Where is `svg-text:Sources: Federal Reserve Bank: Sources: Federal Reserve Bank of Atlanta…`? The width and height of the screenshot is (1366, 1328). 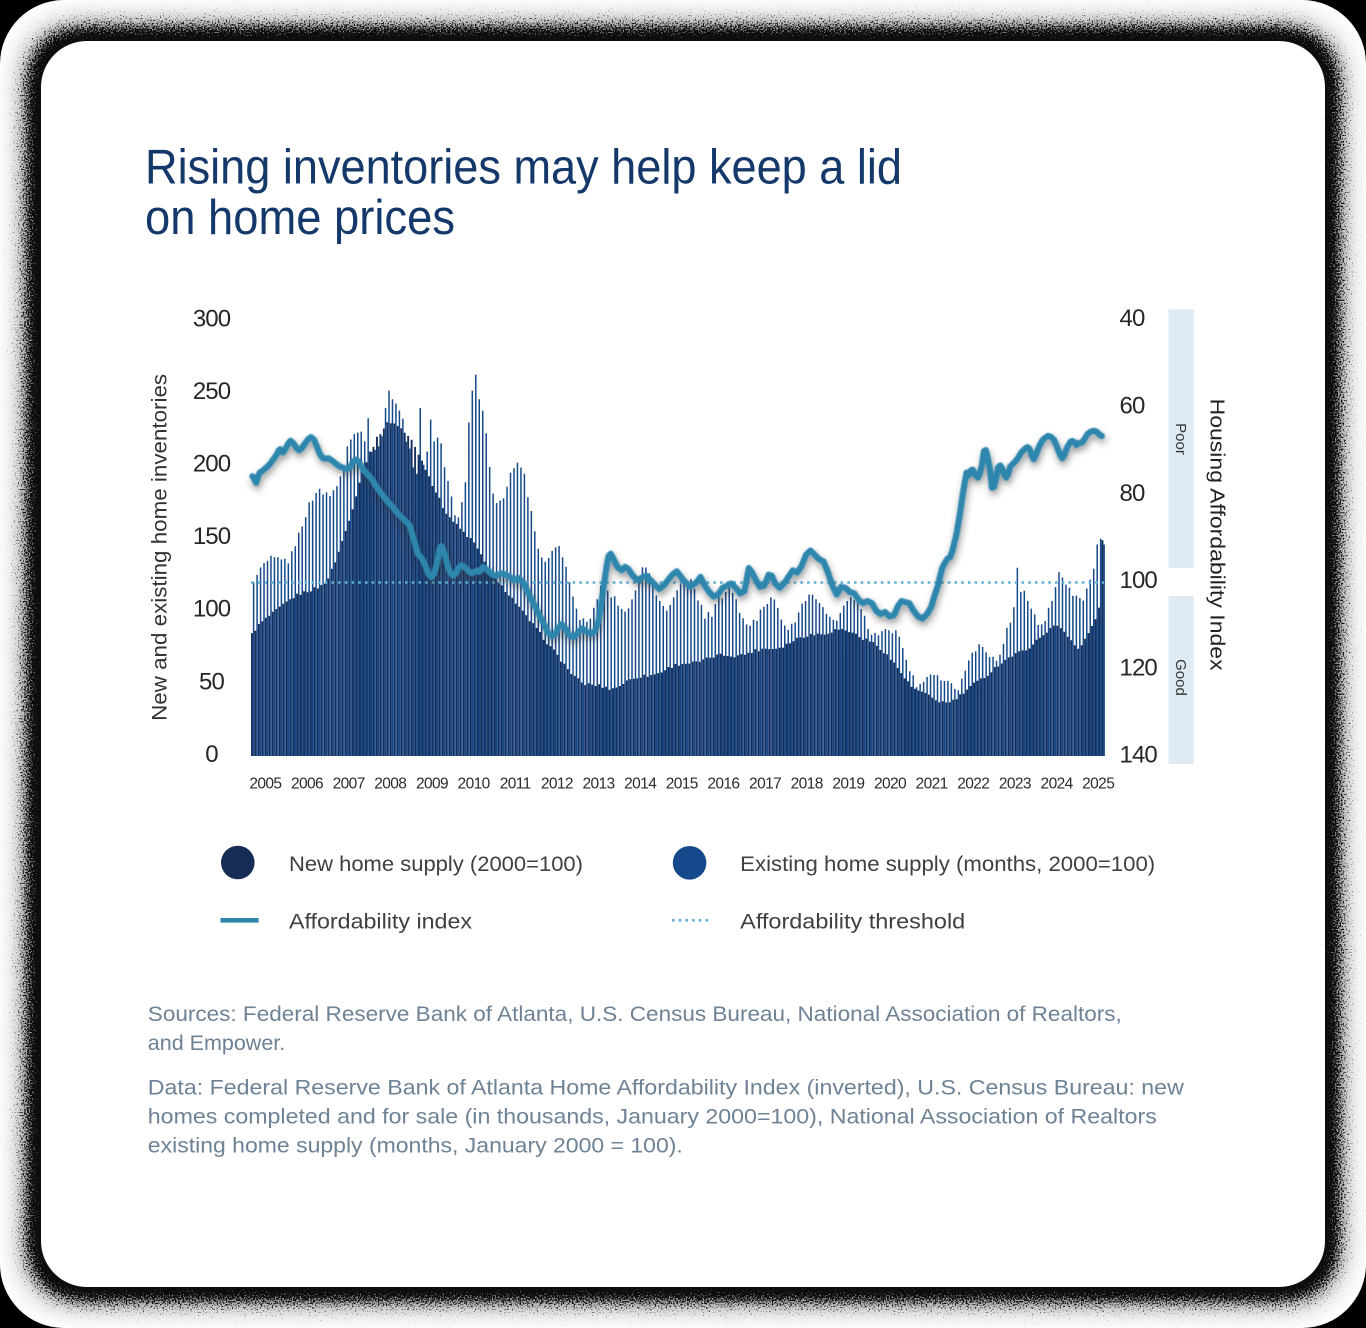
svg-text:Sources: Federal Reserve Bank: Sources: Federal Reserve Bank of Atlanta… is located at coordinates (635, 1014).